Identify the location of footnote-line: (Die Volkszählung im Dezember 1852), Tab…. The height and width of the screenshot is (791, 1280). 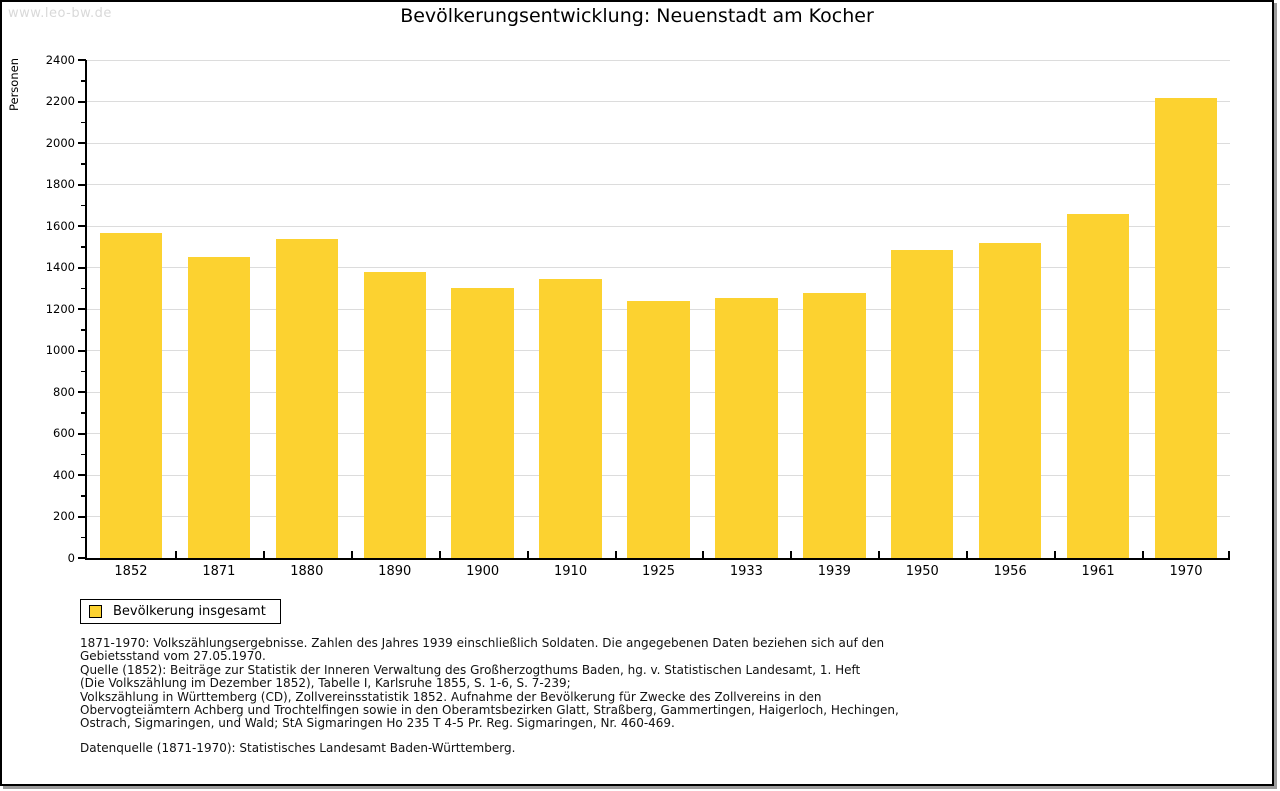
(325, 683).